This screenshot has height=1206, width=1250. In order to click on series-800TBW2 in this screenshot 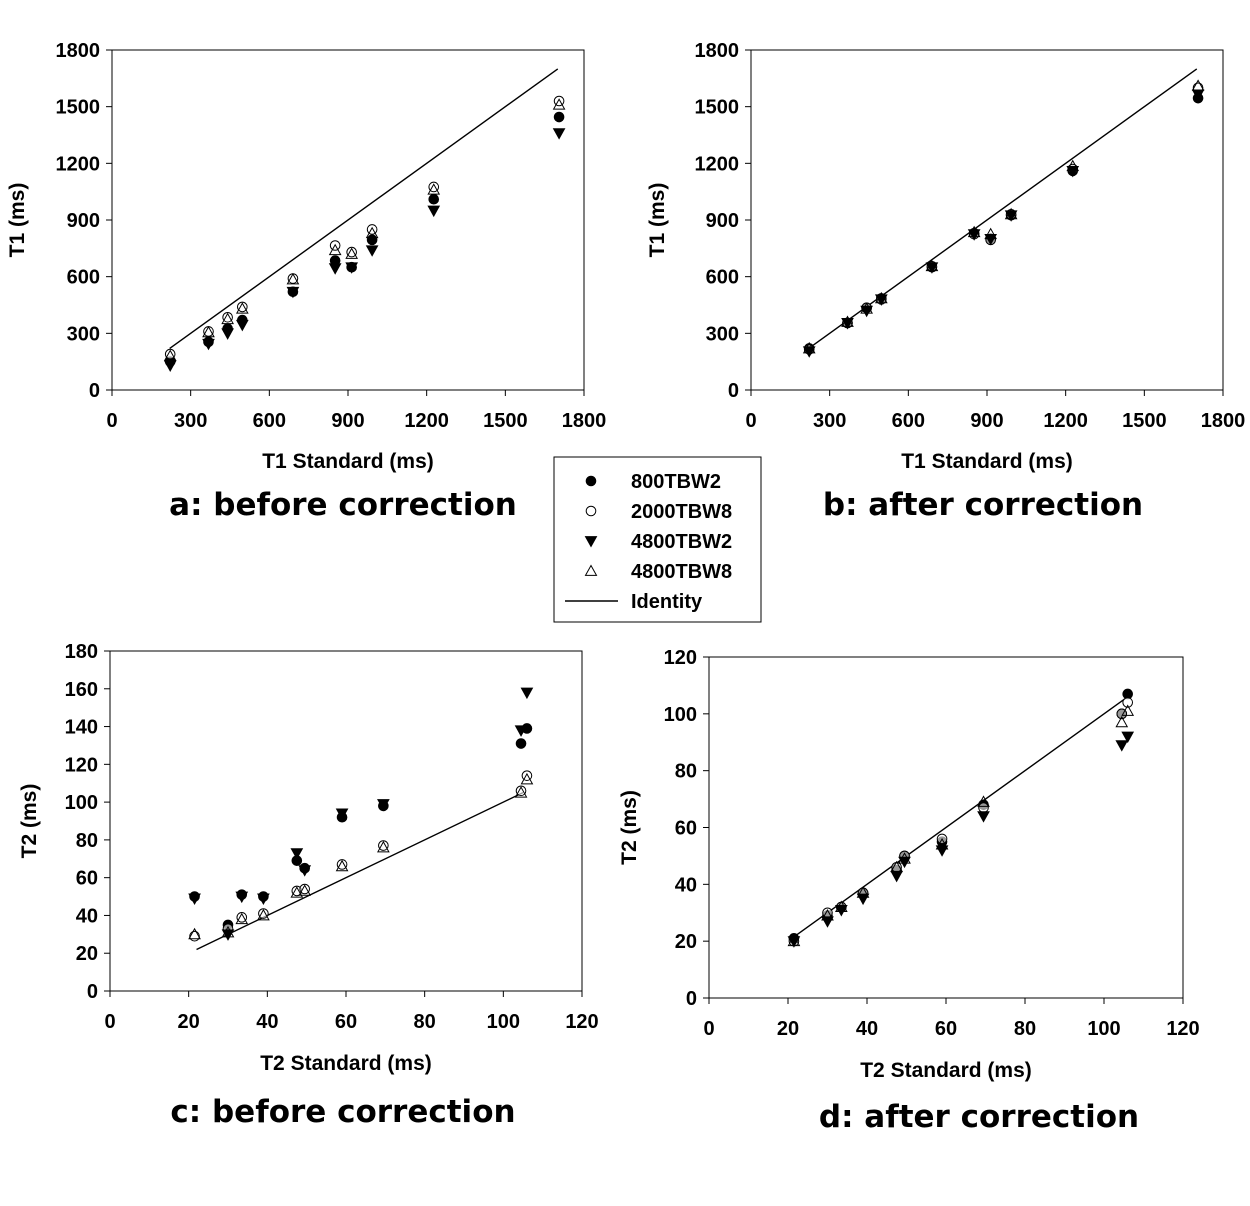, I will do `click(1003, 223)`.